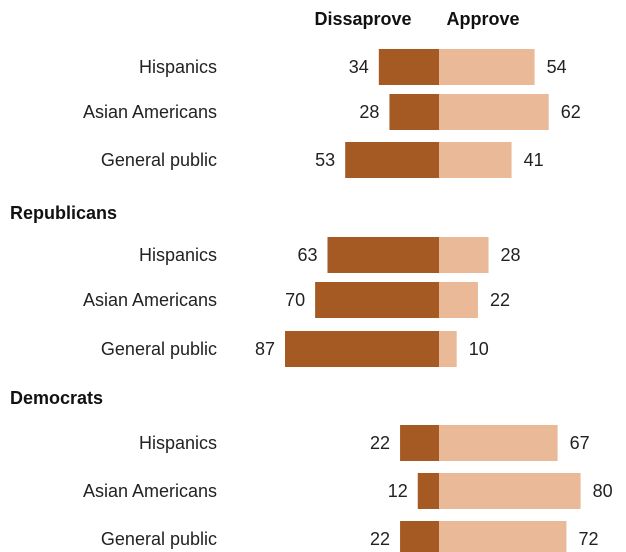 The height and width of the screenshot is (552, 626). Describe the element at coordinates (265, 349) in the screenshot. I see `value-label-disapprove: 87` at that location.